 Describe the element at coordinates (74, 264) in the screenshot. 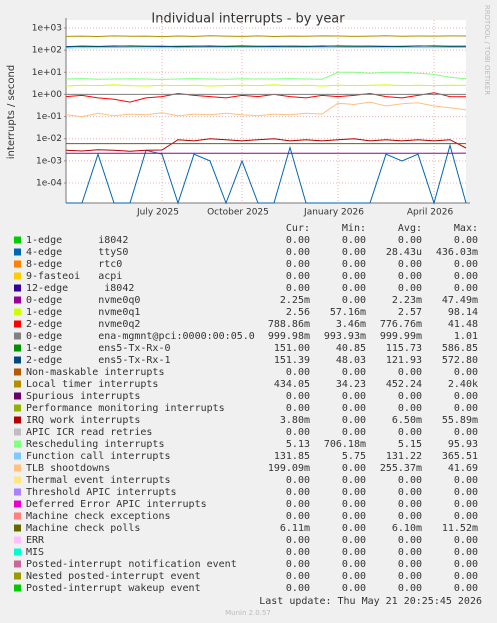

I see `legend-label: 8-edge rtc0` at that location.